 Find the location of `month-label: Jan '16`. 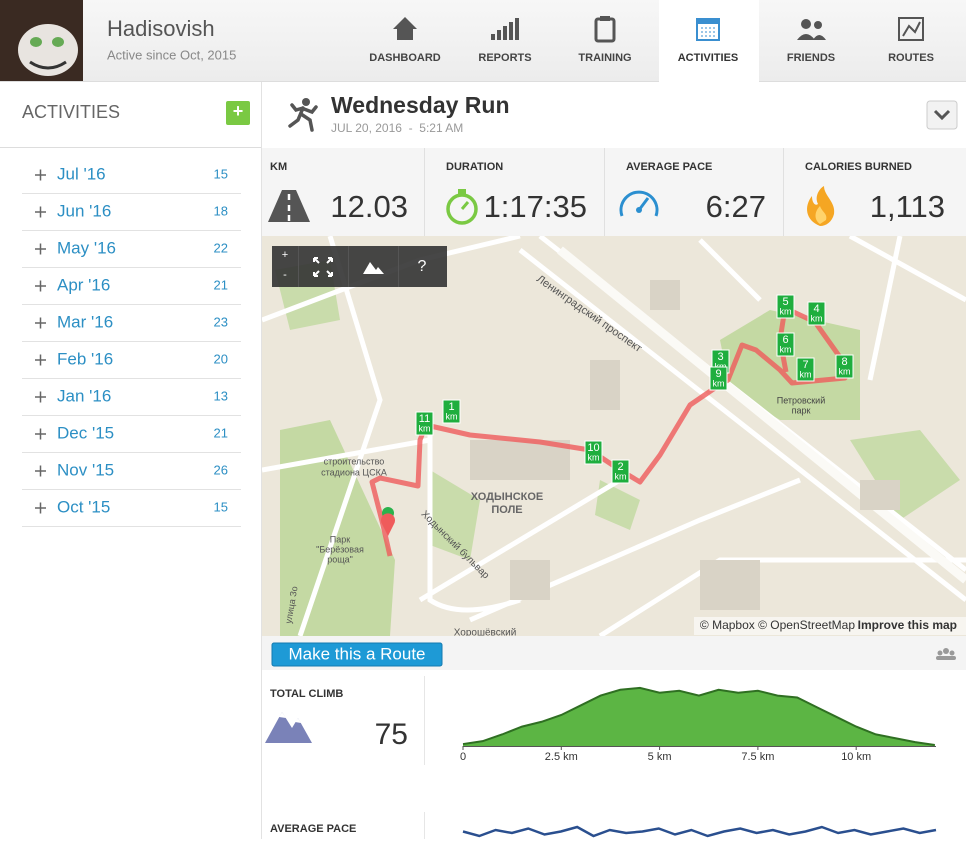

month-label: Jan '16 is located at coordinates (84, 395).